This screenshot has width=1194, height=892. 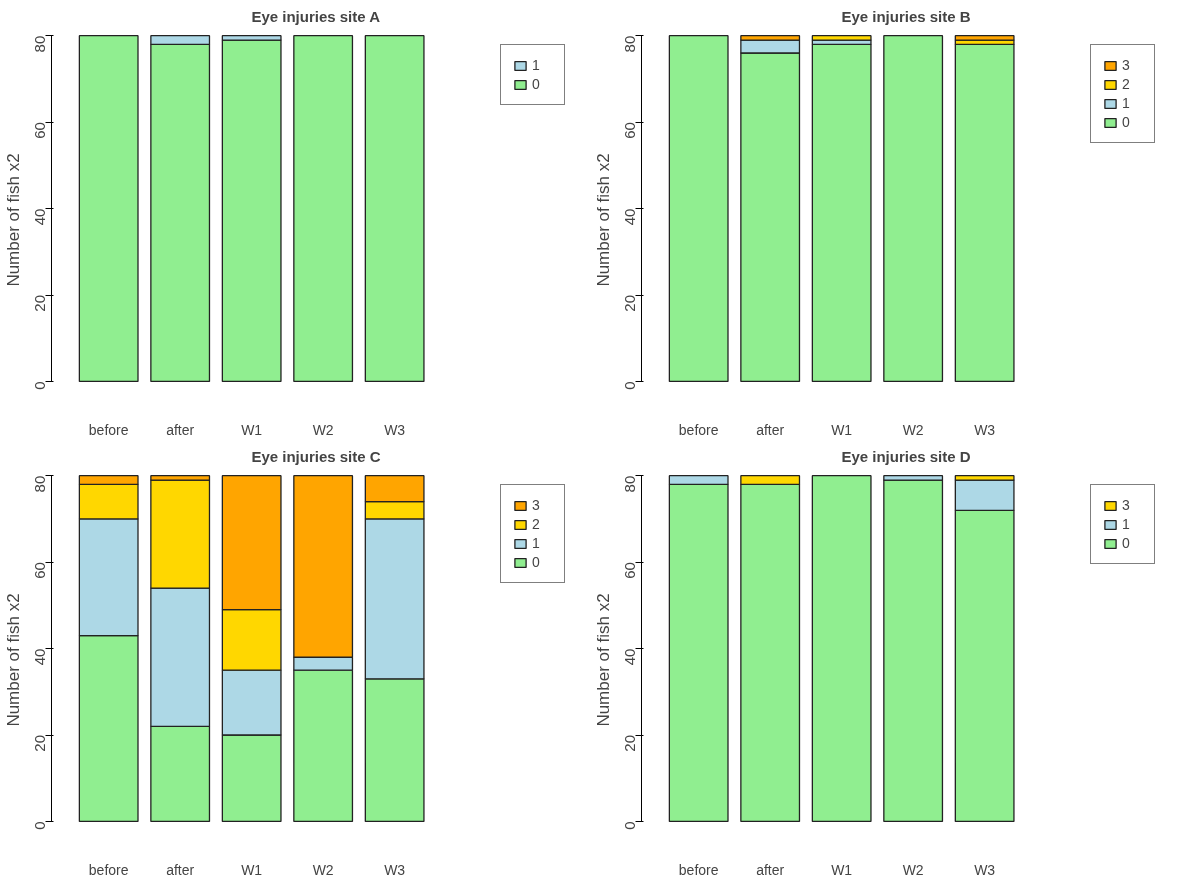 I want to click on chart-title: Eye injuries site A, so click(x=316, y=16).